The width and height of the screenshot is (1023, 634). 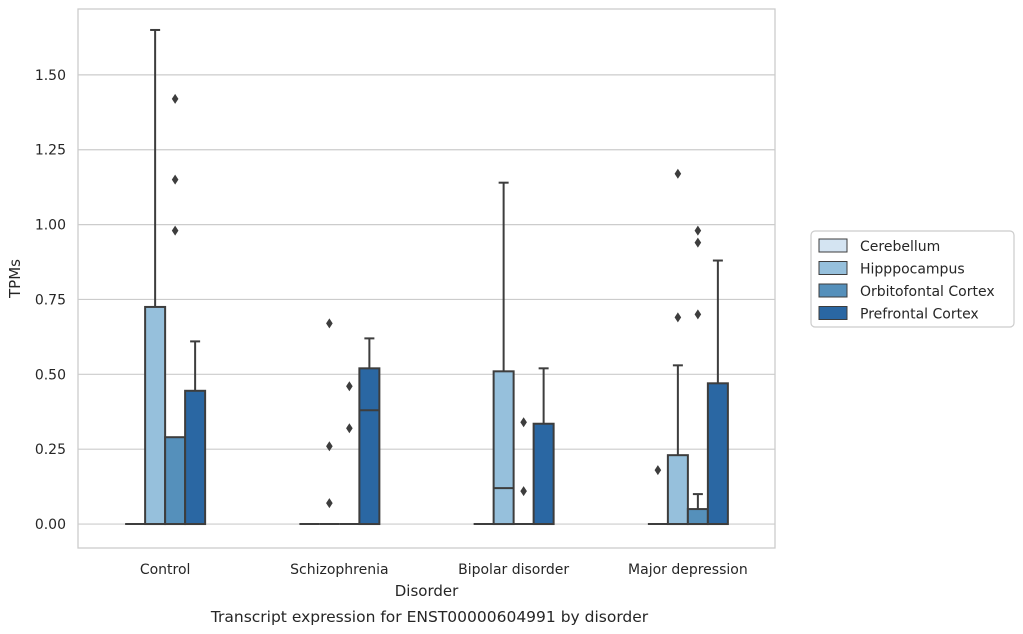 I want to click on y-tick-label: 1.00, so click(x=50, y=226).